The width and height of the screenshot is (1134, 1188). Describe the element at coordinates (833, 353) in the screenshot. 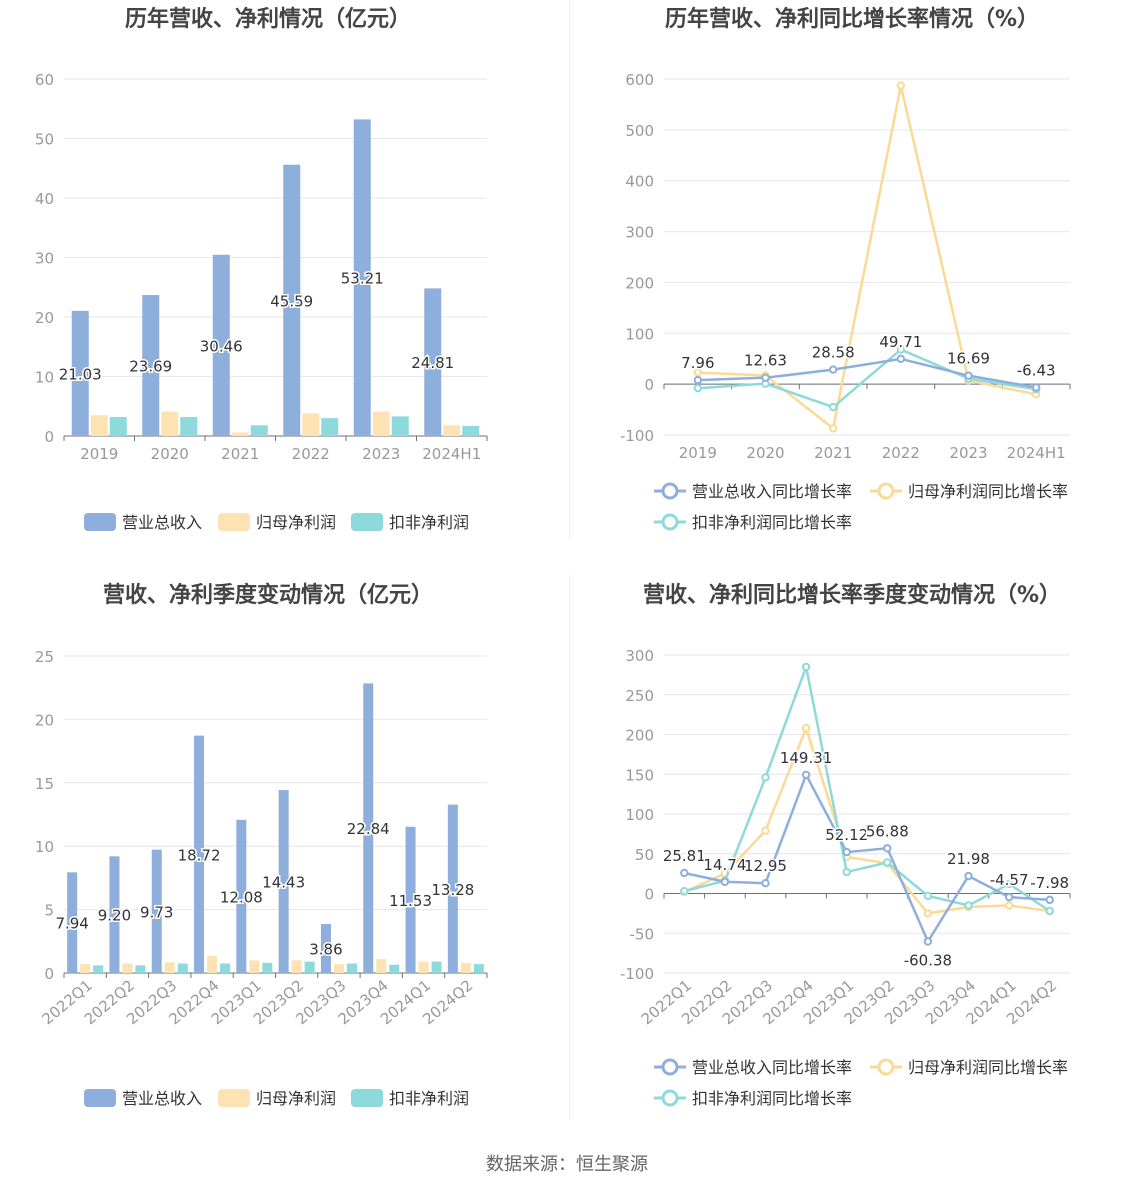

I see `annual-line-data-label: 28.58` at that location.